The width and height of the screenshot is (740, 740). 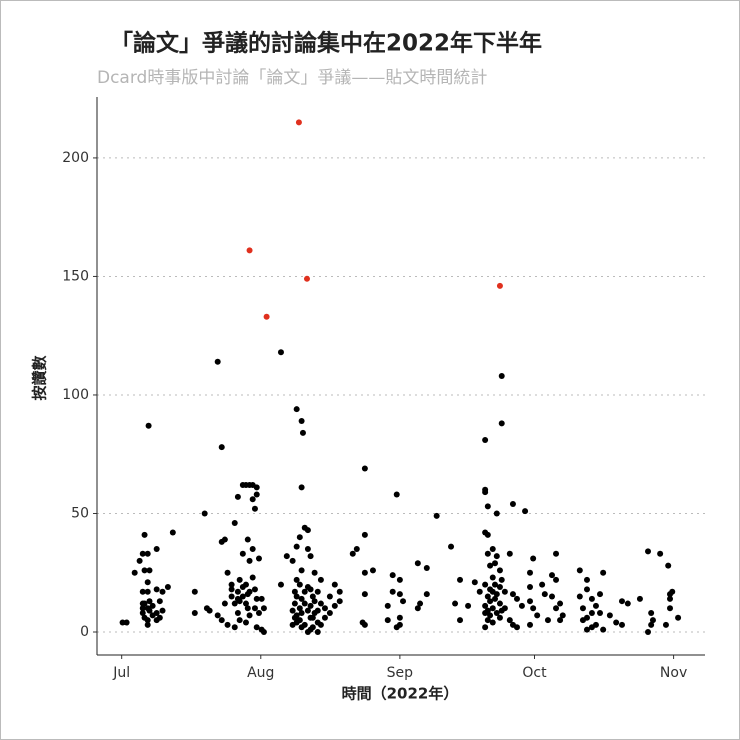 What do you see at coordinates (534, 673) in the screenshot?
I see `x-tick-label: Oct` at bounding box center [534, 673].